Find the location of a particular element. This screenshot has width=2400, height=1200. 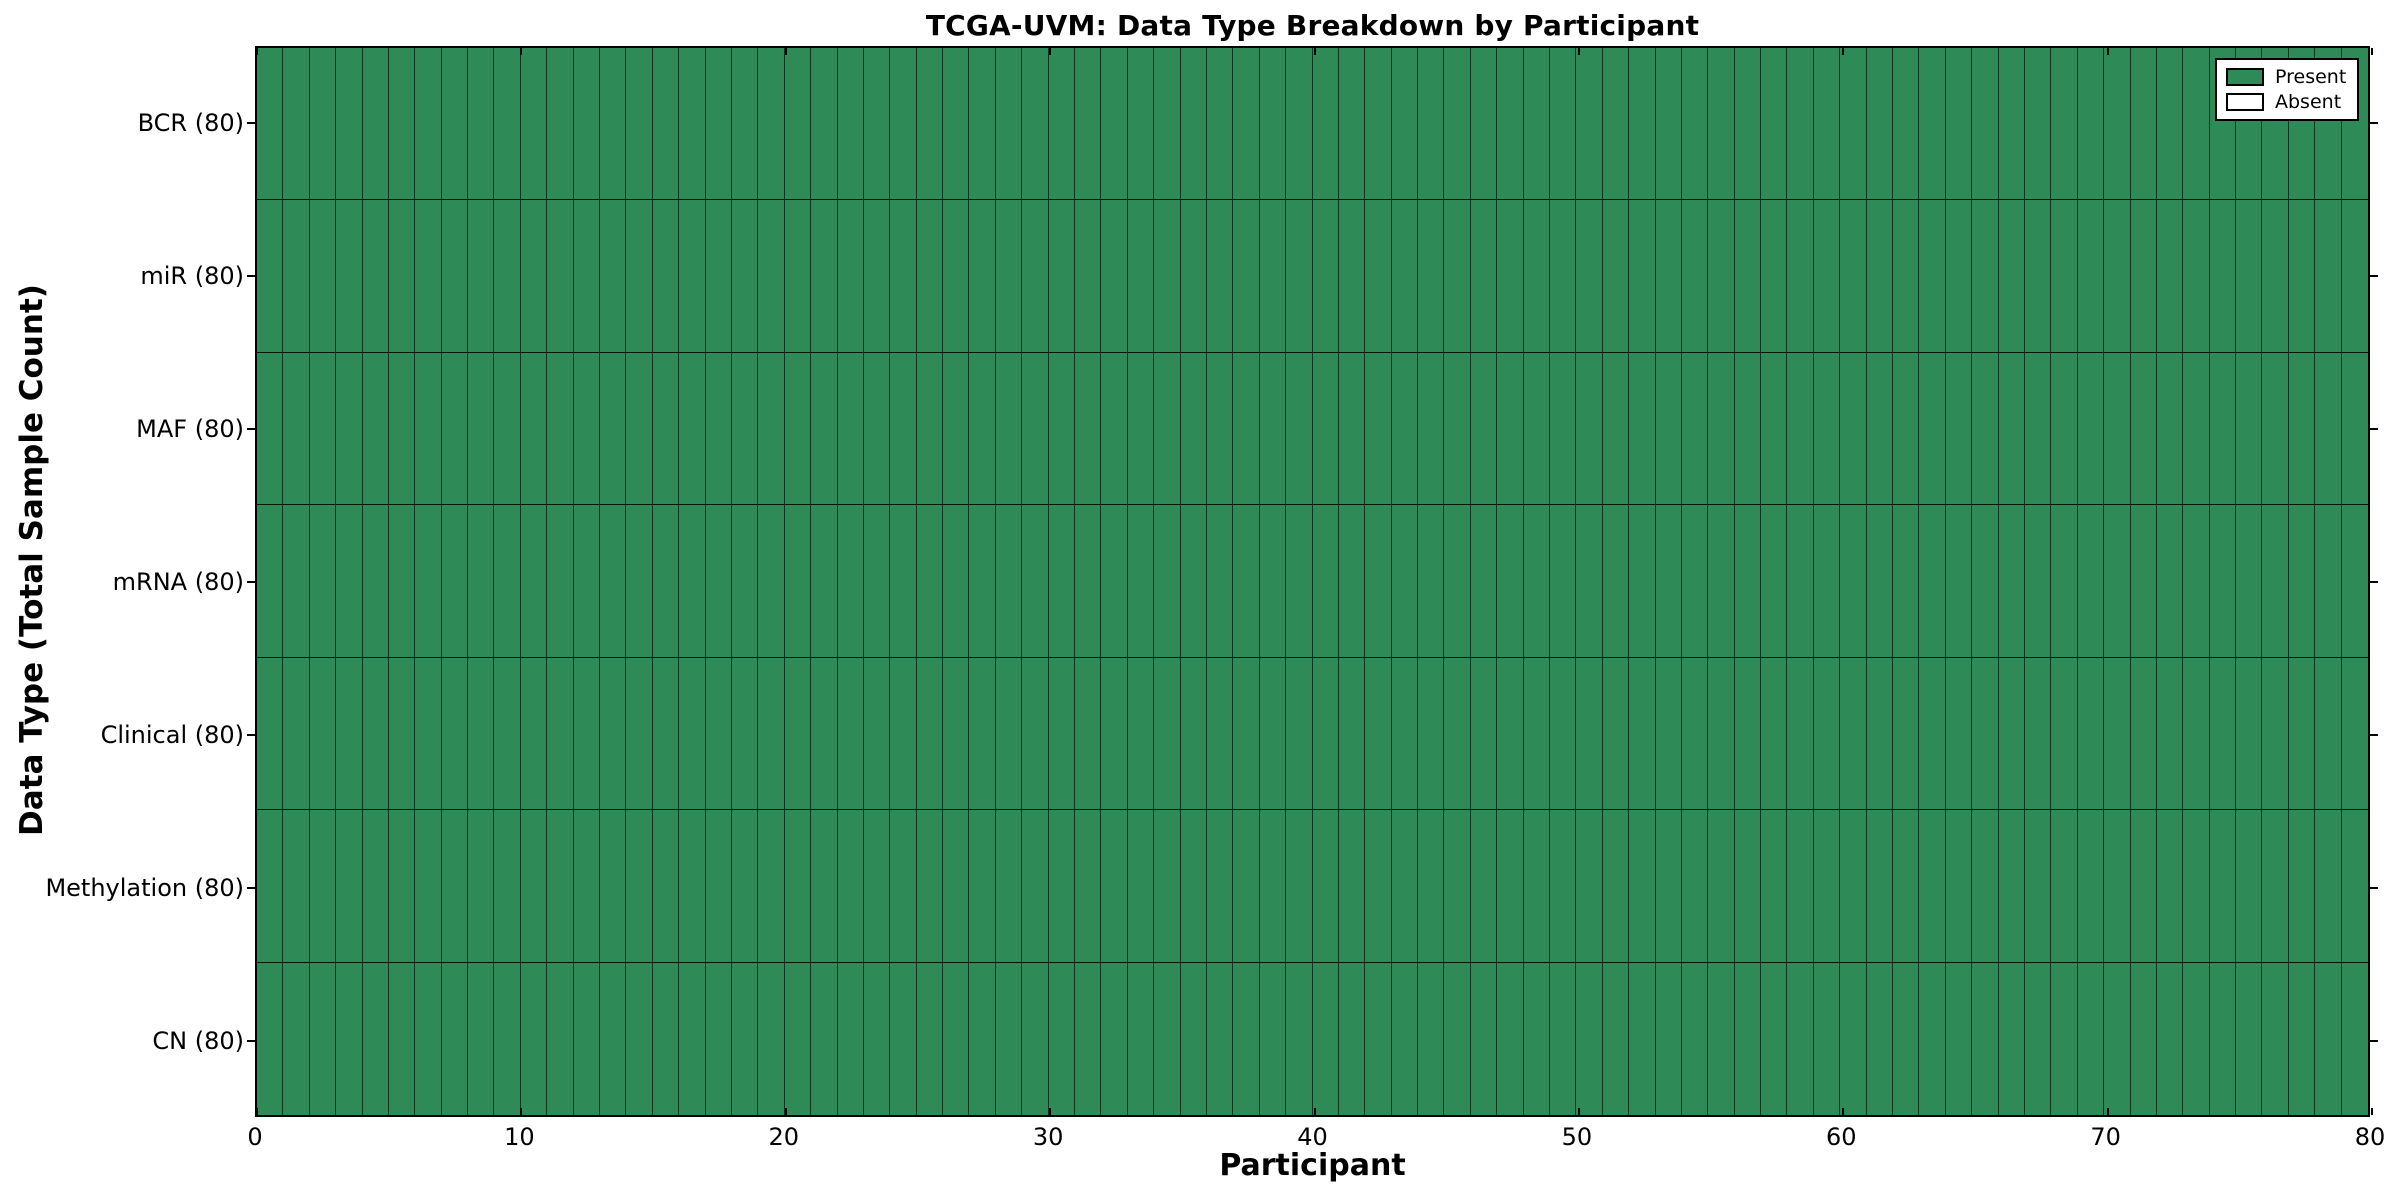

legend-label-present: Present is located at coordinates (2311, 77).